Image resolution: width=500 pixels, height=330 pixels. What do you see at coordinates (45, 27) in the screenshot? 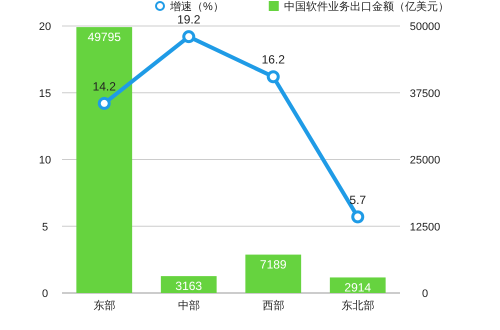
I see `y-tick-label: 20` at bounding box center [45, 27].